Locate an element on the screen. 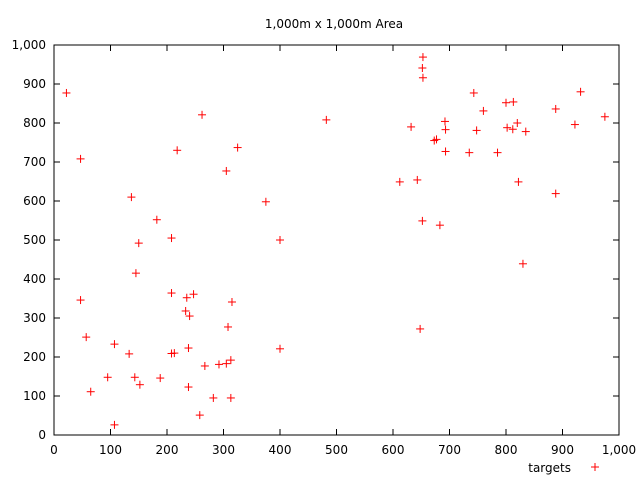 This screenshot has width=640, height=480. legend: targets is located at coordinates (563, 468).